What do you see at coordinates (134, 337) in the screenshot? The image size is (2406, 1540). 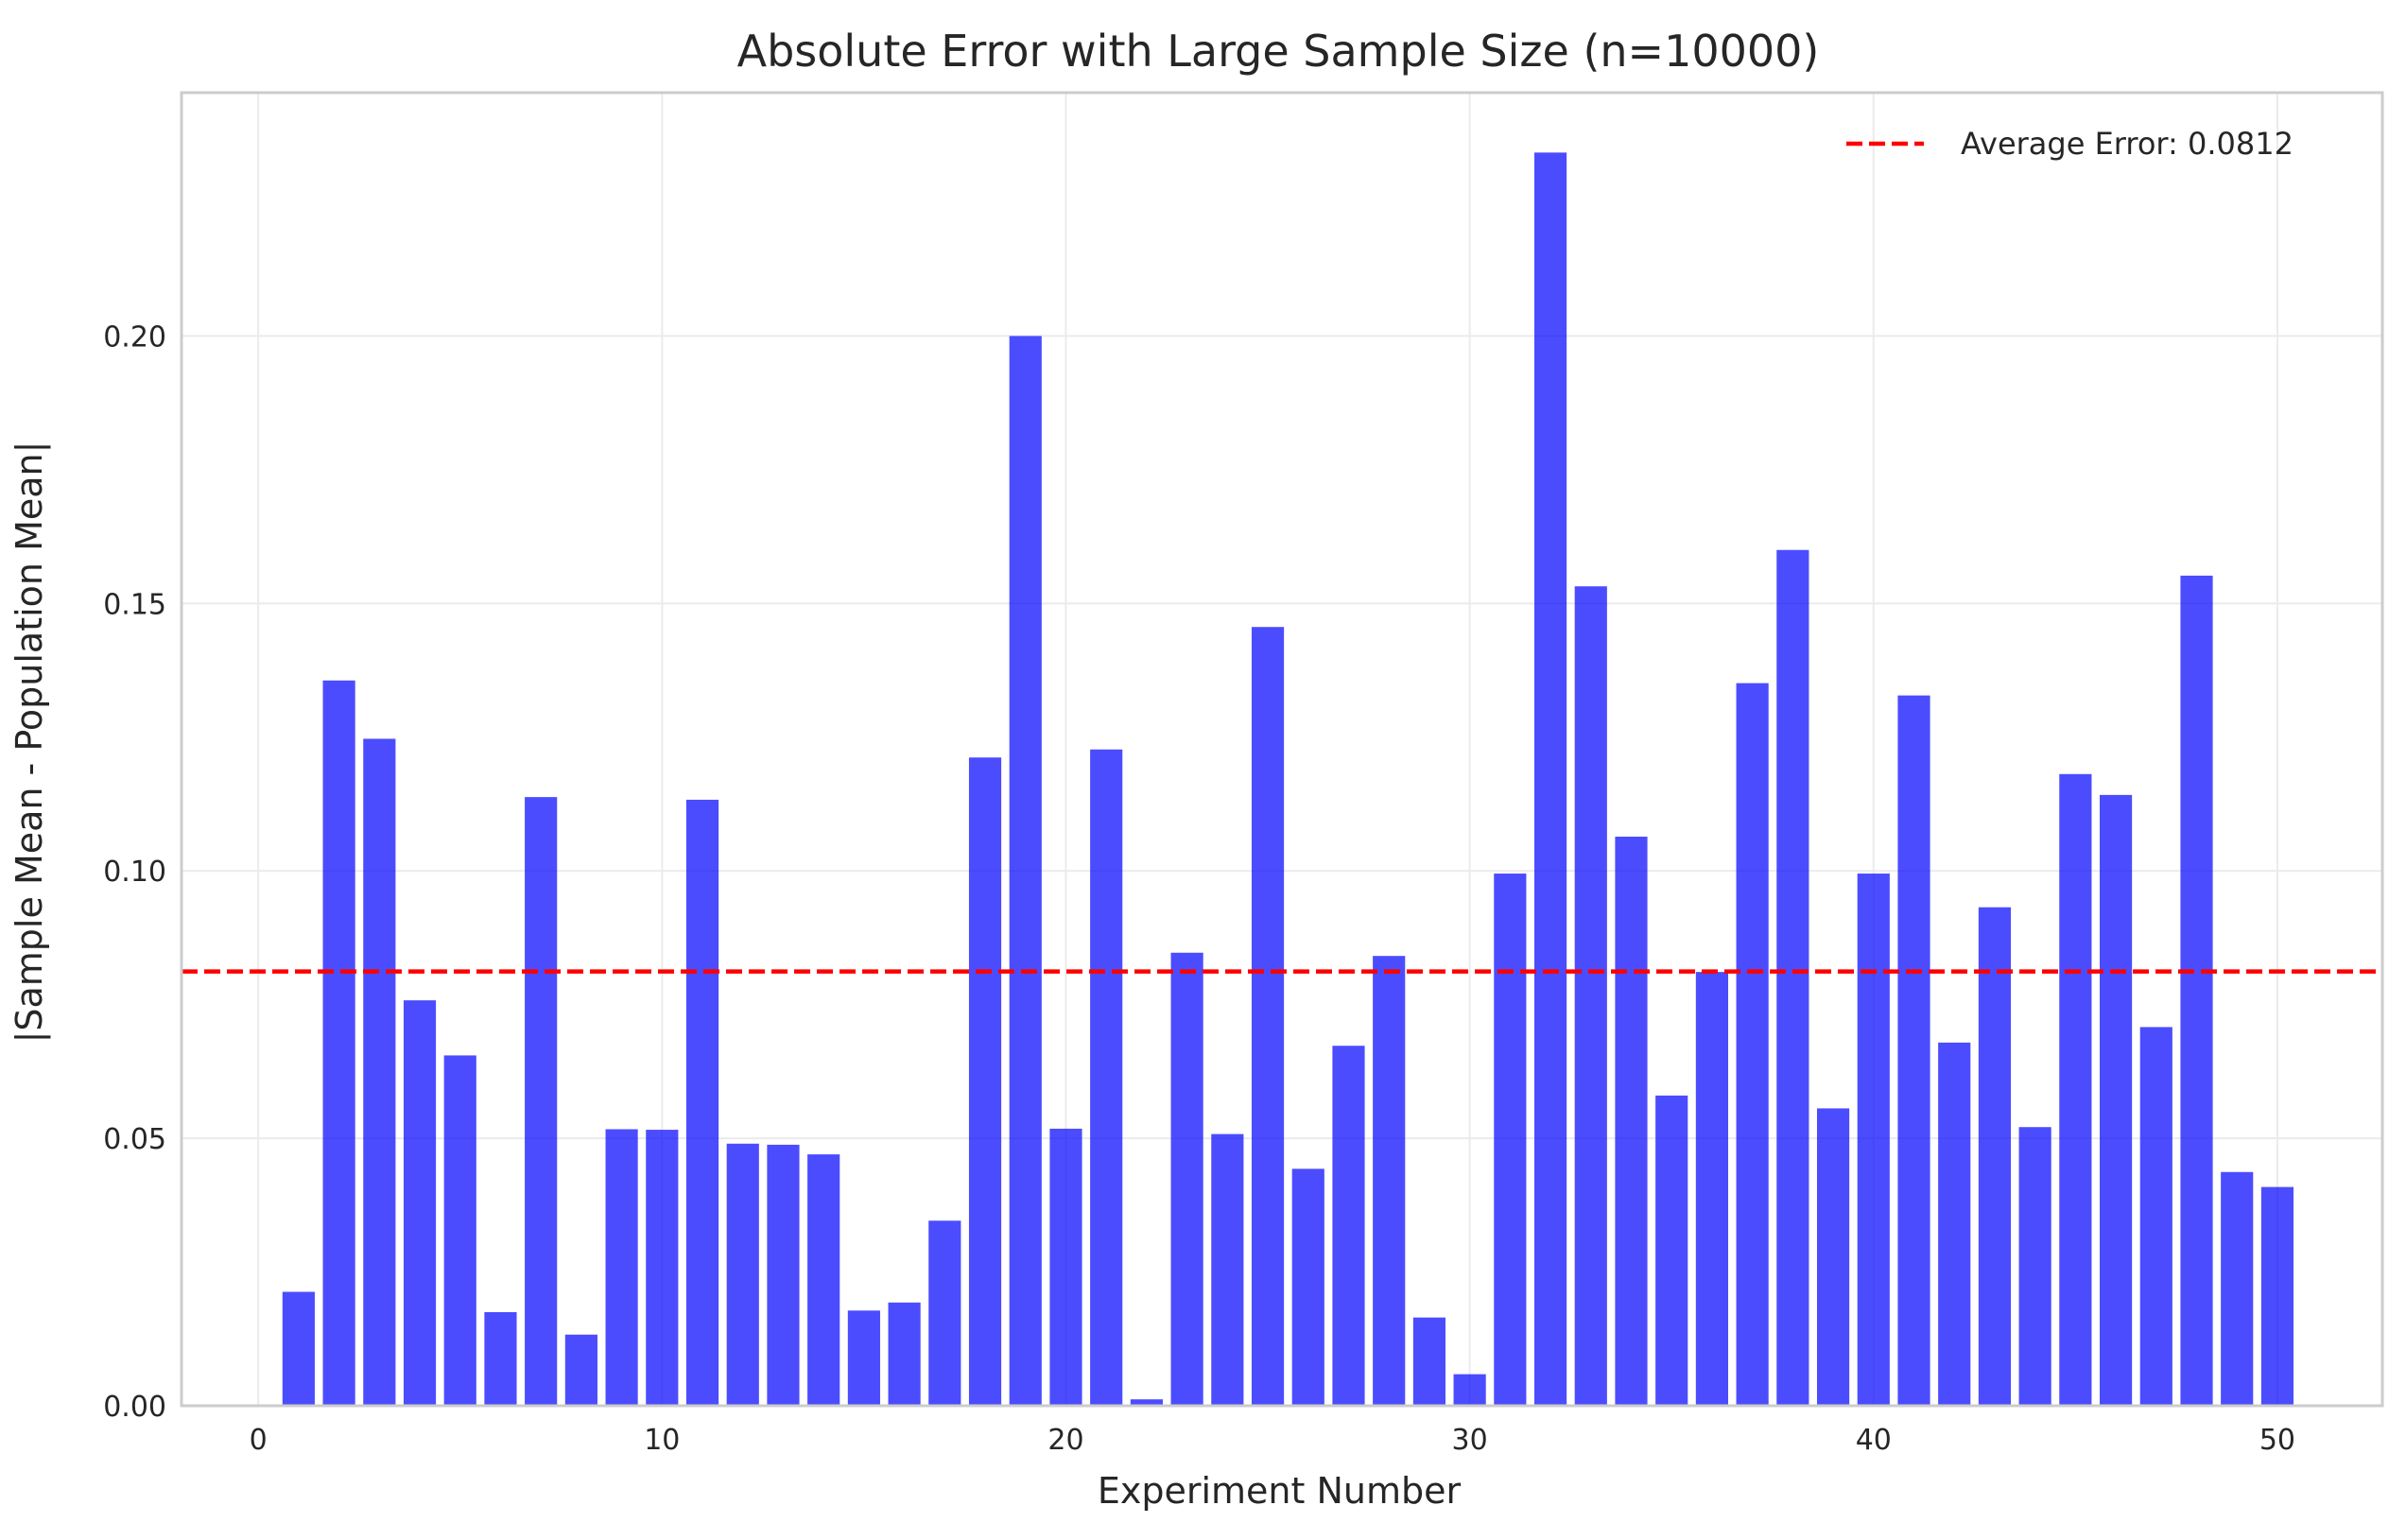 I see `y-tick-label: 0.20` at bounding box center [134, 337].